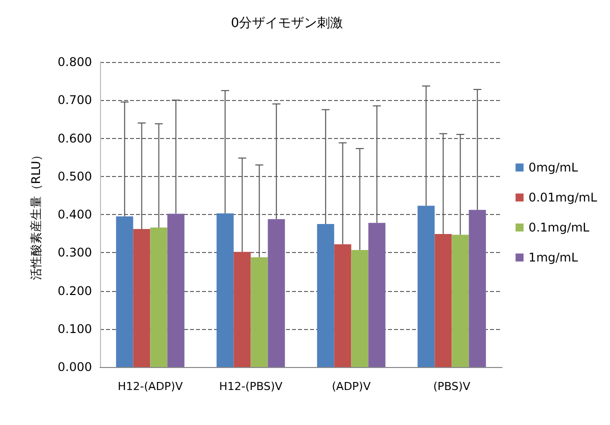  I want to click on chart-title: 0分ザイモザン刺激, so click(287, 23).